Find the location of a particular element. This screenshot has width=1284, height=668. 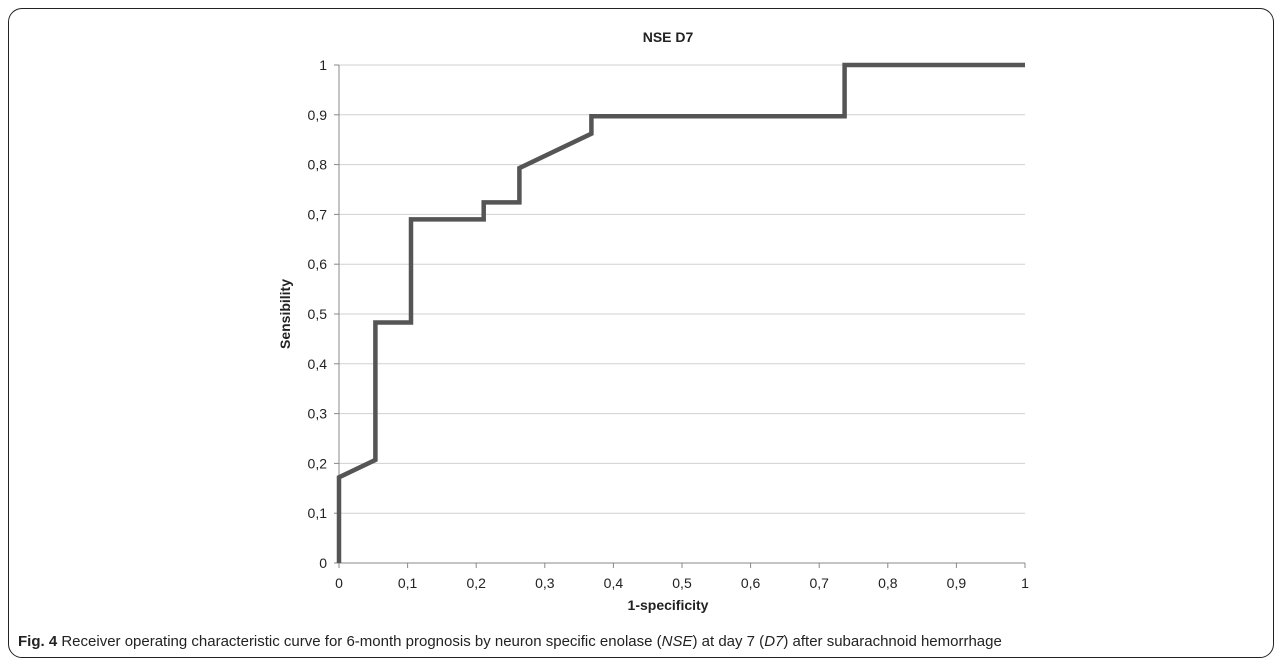

caption-abbr-d7: D7 is located at coordinates (774, 641).